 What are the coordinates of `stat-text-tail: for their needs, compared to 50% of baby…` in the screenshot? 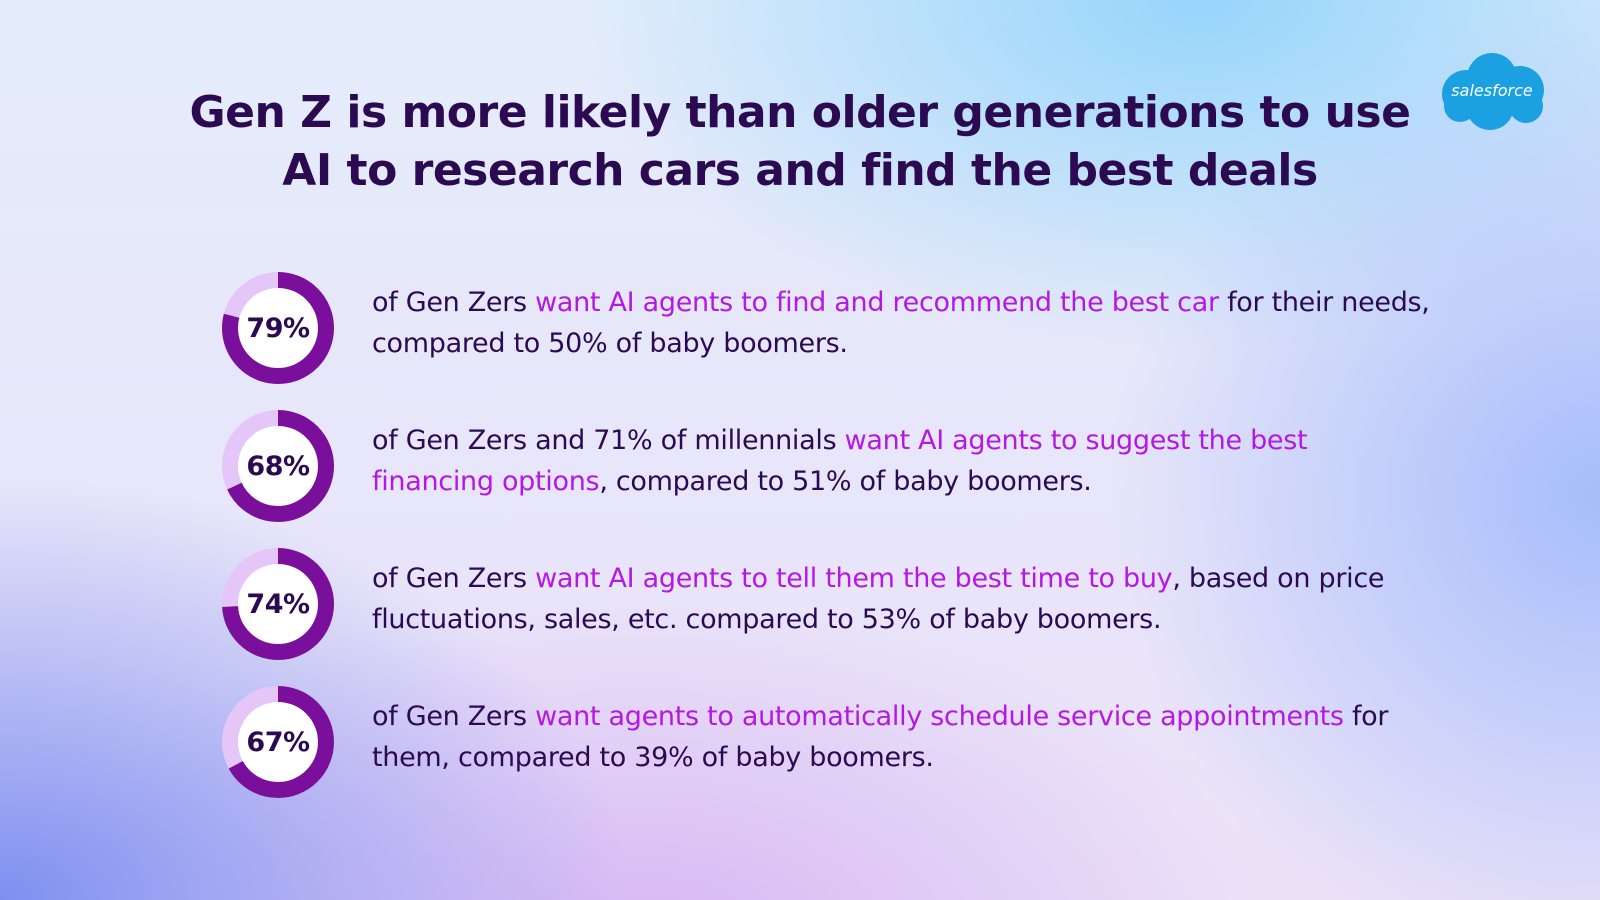 It's located at (901, 323).